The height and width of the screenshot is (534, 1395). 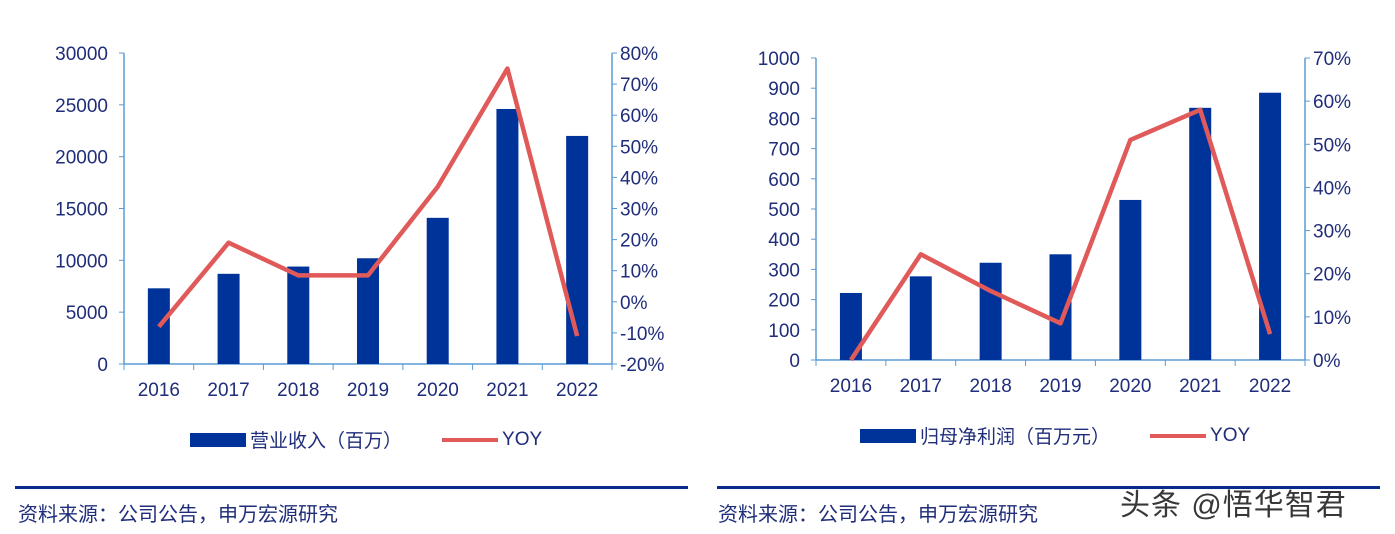 I want to click on y2-tick-label: 80%, so click(x=639, y=54).